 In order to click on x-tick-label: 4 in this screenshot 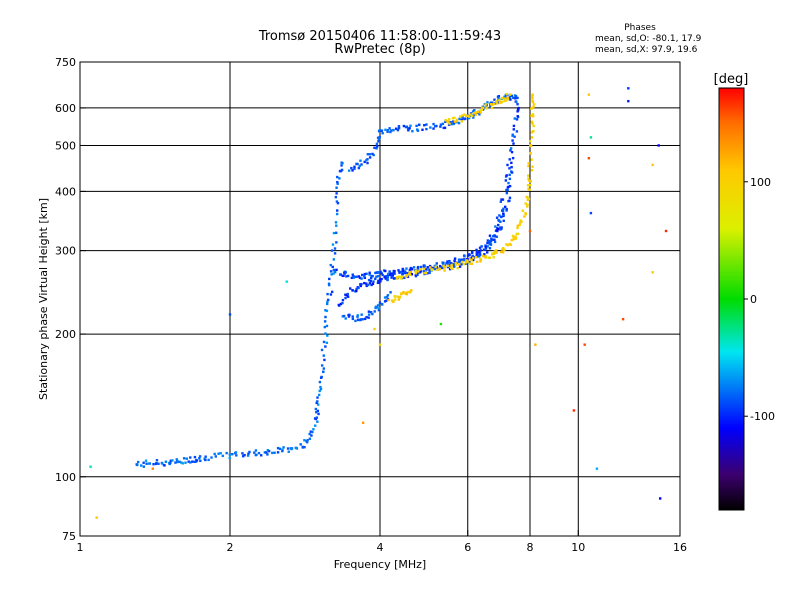, I will do `click(380, 547)`.